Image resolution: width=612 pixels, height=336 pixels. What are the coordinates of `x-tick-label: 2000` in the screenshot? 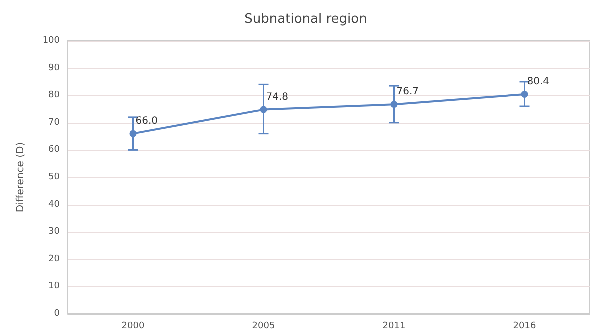 It's located at (133, 327).